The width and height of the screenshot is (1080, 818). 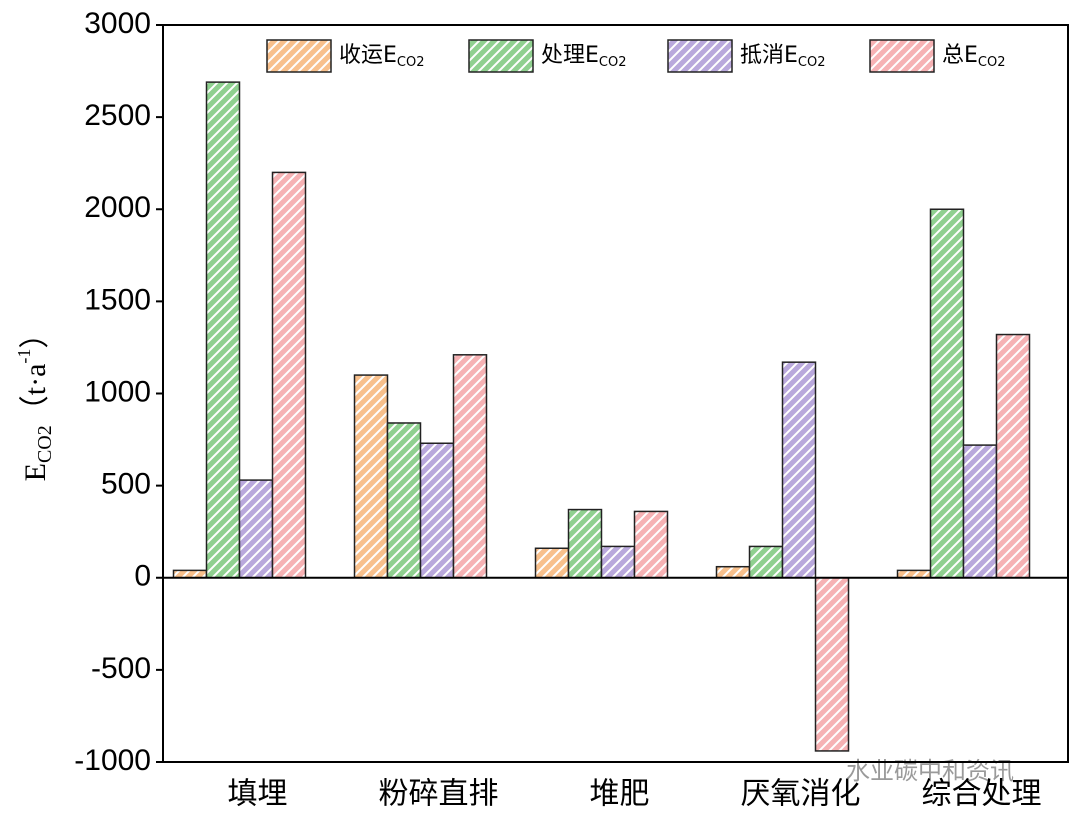 I want to click on x-tick-label: 厌氧消化, so click(x=801, y=794).